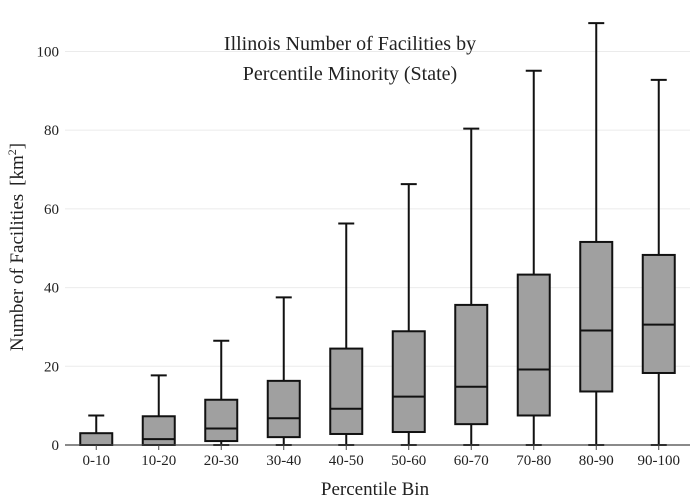  I want to click on y-axis-title-unit-sup: 2, so click(12, 152).